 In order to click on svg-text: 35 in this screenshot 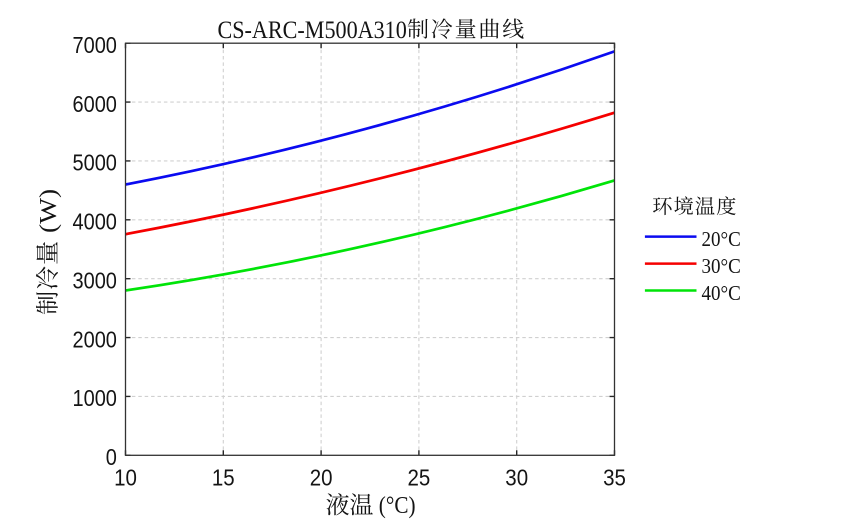, I will do `click(614, 478)`.